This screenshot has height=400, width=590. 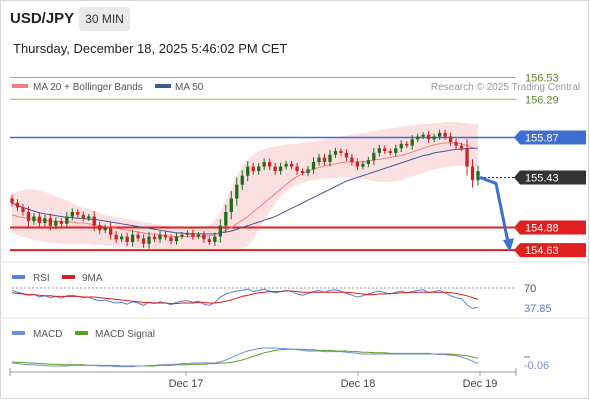 I want to click on timeframe-badge: 30 MIN, so click(x=104, y=19).